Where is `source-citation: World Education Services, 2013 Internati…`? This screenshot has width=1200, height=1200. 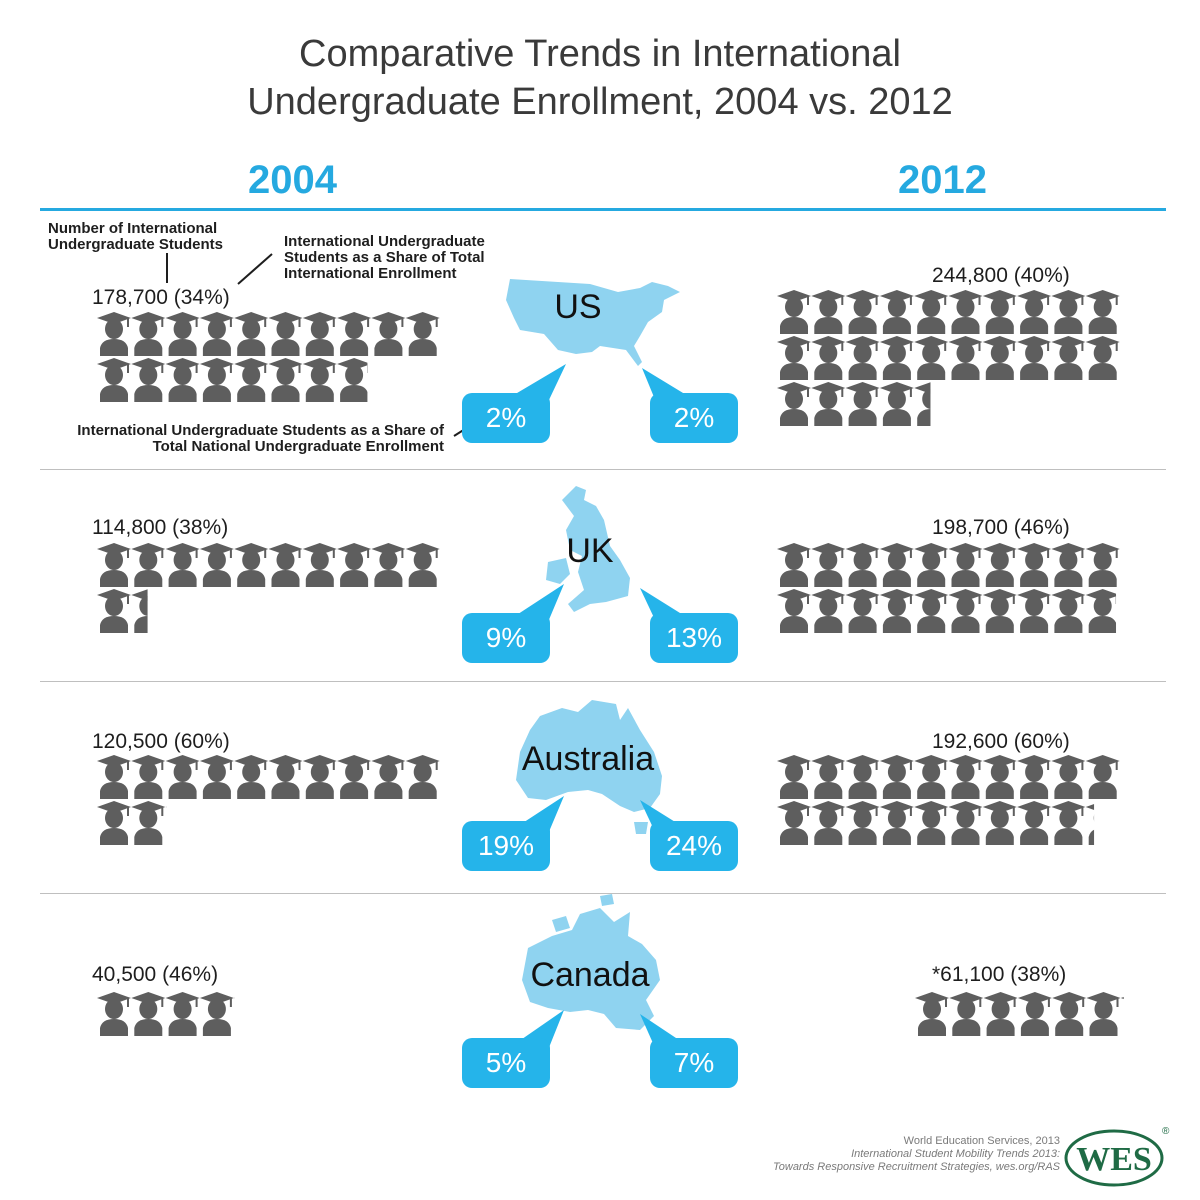
source-citation: World Education Services, 2013 Internati… is located at coordinates (916, 1154).